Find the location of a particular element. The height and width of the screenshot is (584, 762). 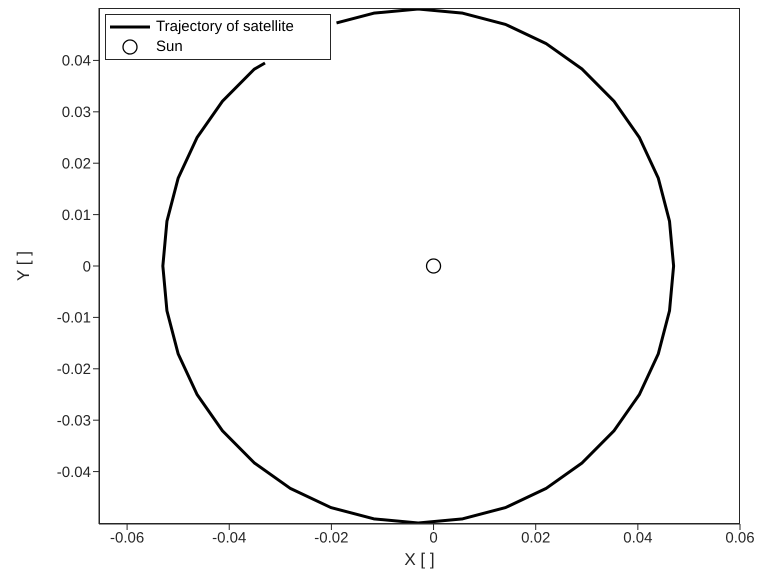

y-tick-label: -0.01 is located at coordinates (73, 318).